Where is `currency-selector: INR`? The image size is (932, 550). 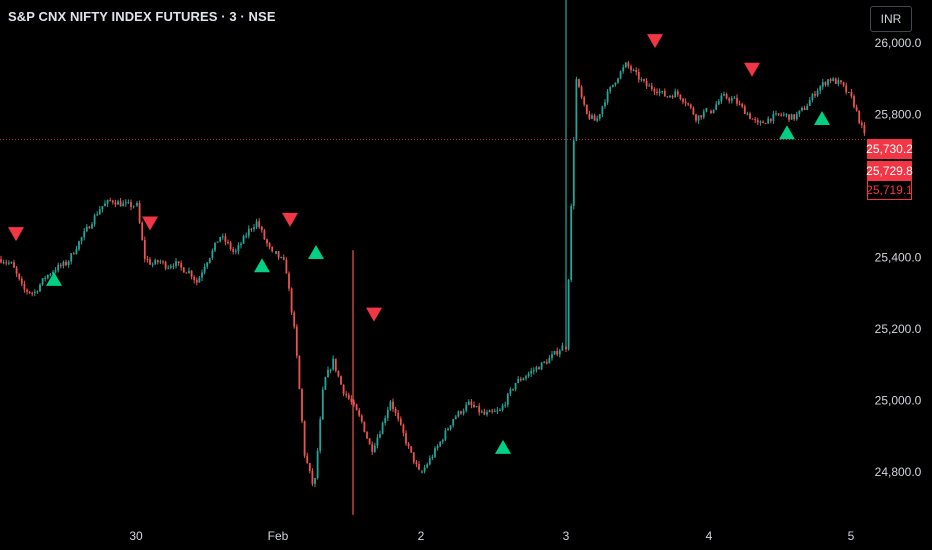 currency-selector: INR is located at coordinates (891, 19).